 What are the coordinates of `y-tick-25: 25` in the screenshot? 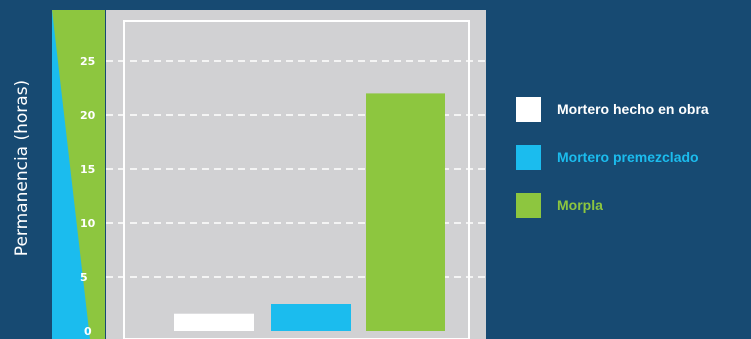 It's located at (87, 61).